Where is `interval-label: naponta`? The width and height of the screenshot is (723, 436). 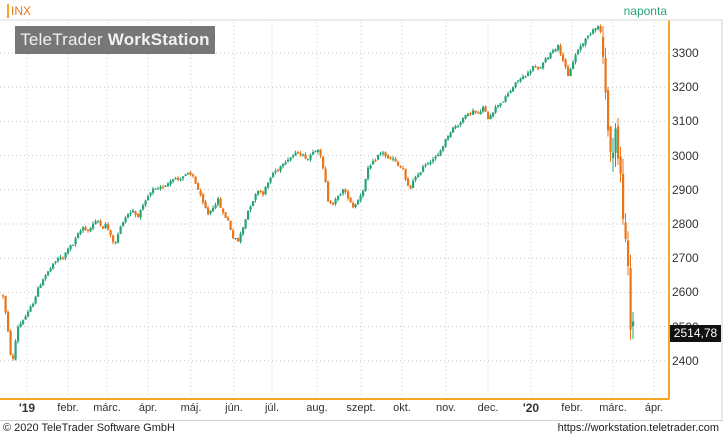 interval-label: naponta is located at coordinates (645, 11).